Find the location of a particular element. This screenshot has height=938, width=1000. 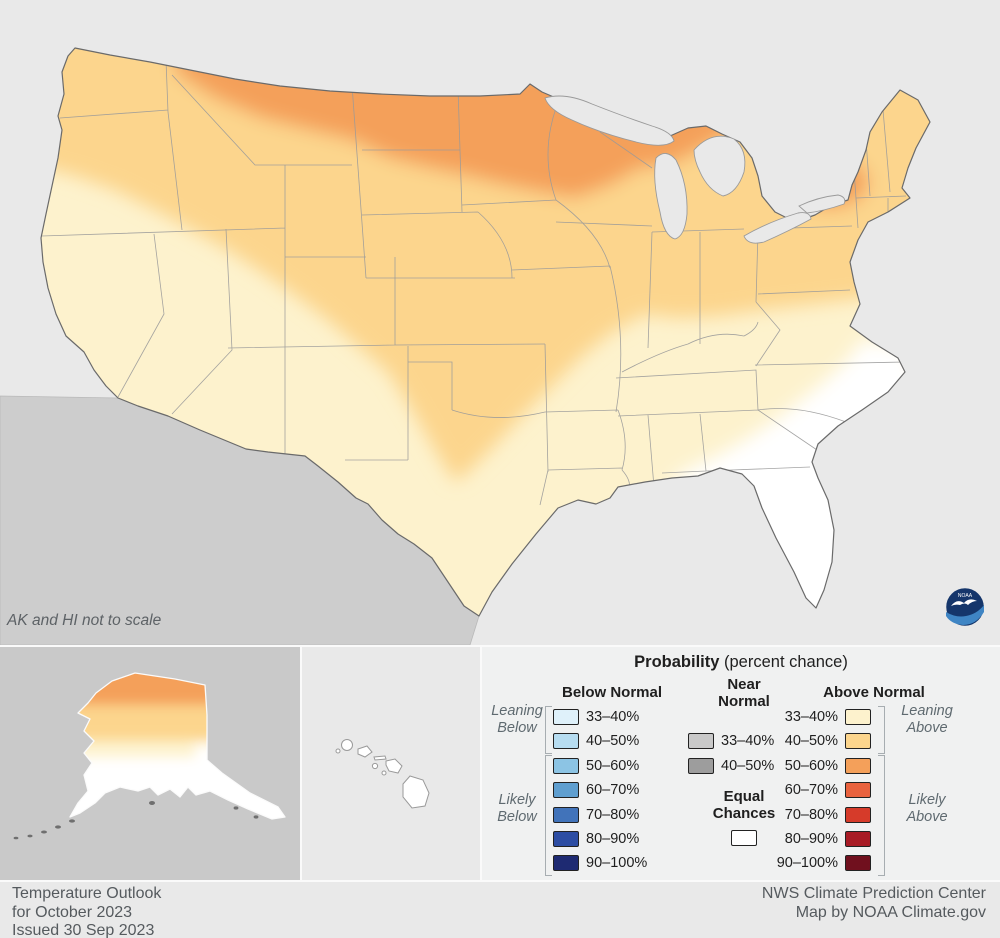

legend-row-below-40-50: 40–50% is located at coordinates (596, 741).